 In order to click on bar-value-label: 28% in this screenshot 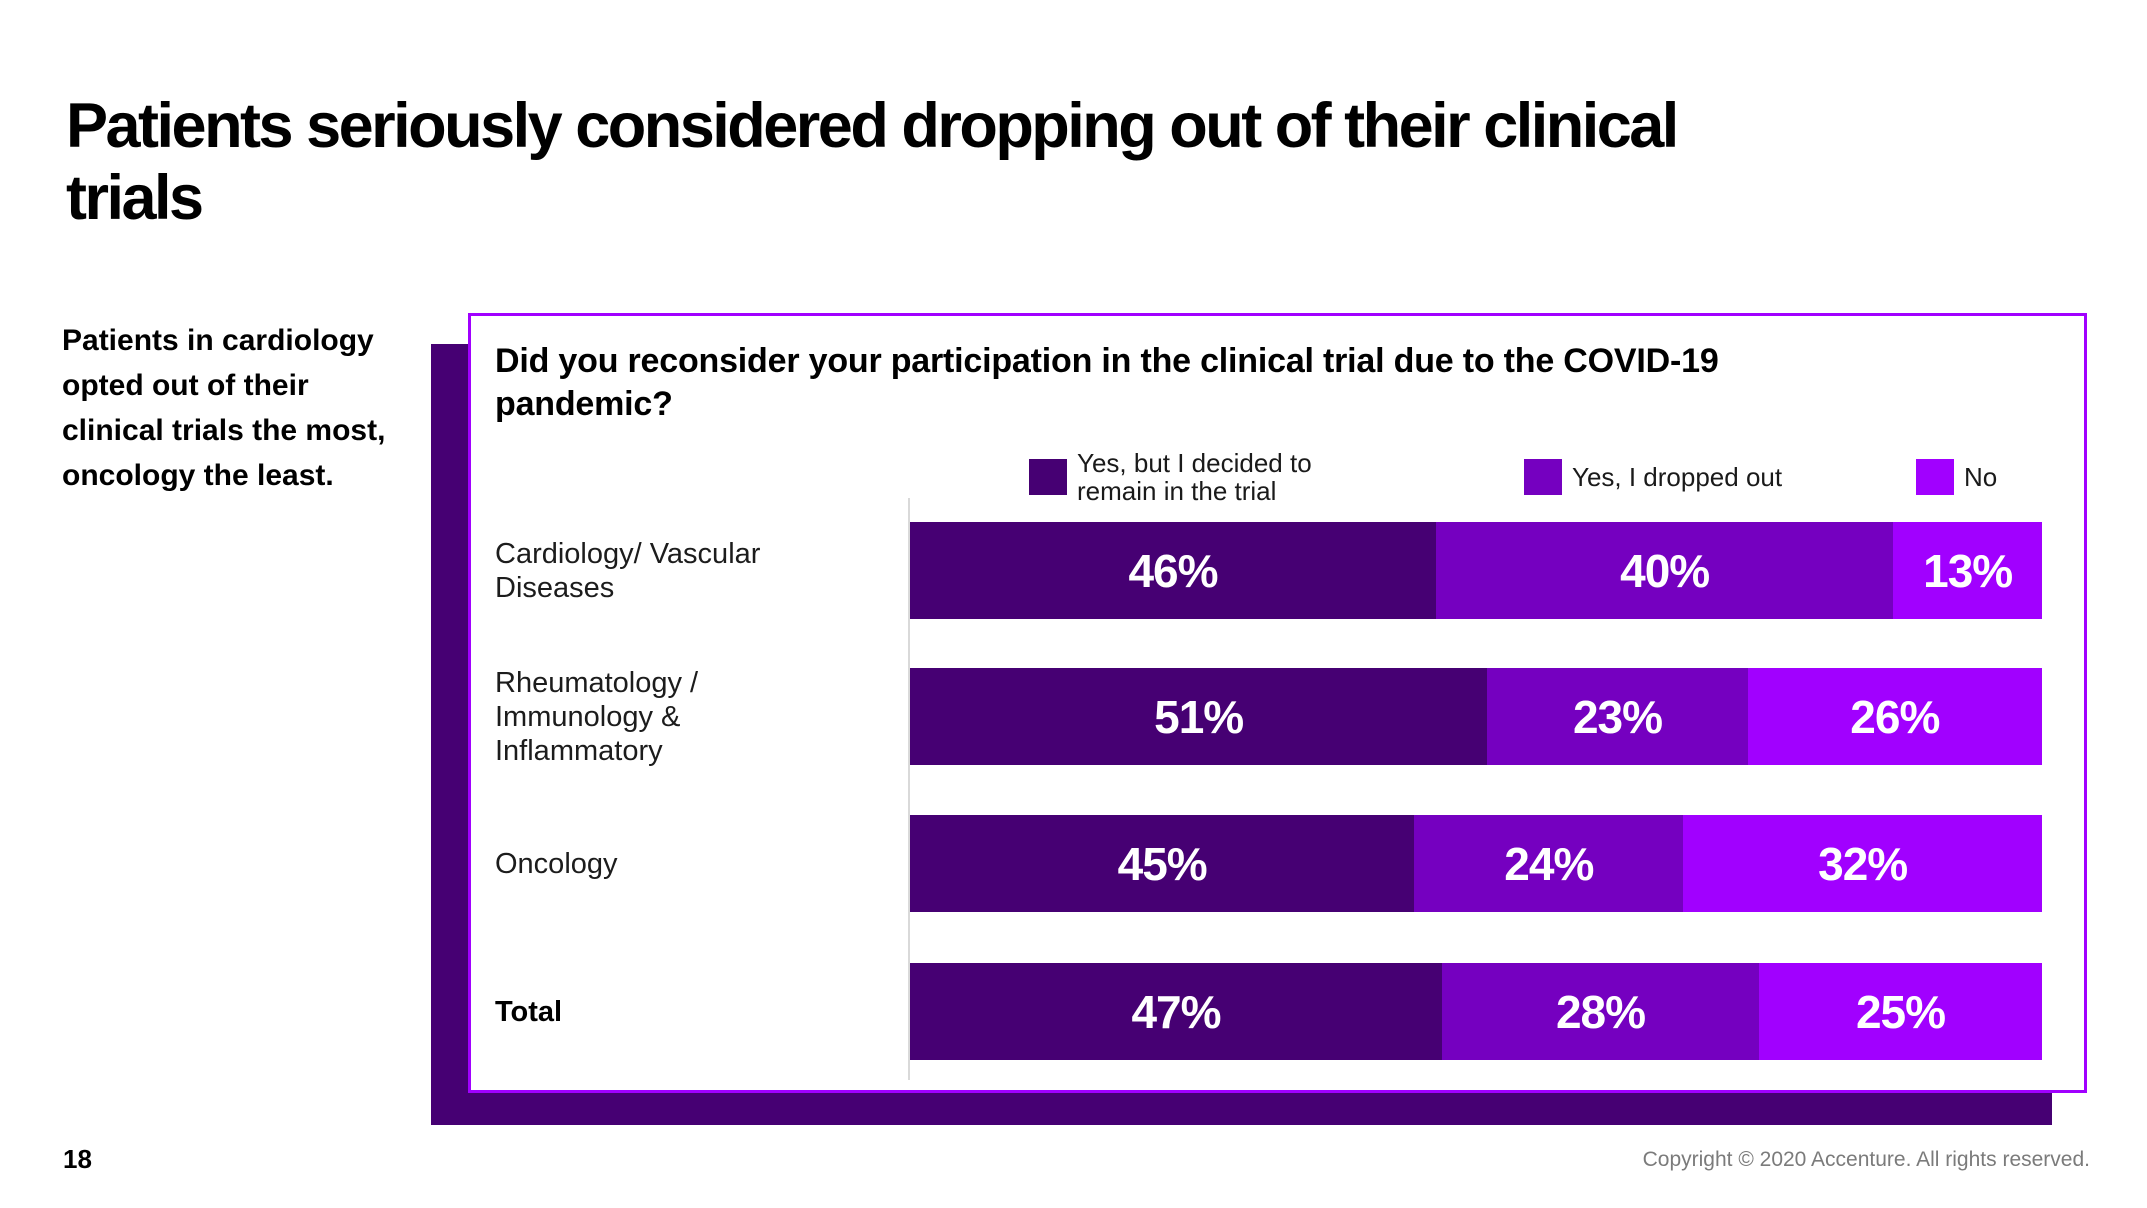, I will do `click(1600, 1011)`.